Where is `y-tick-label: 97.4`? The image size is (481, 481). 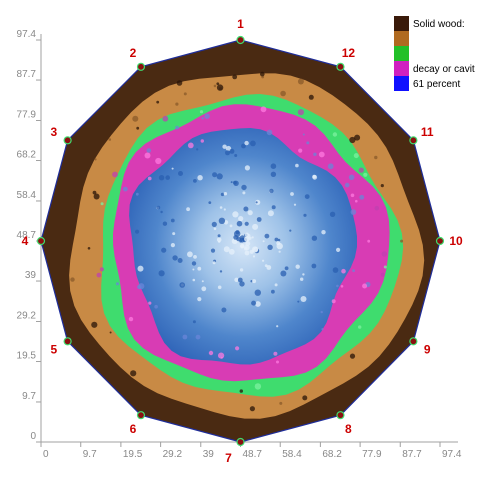 y-tick-label: 97.4 is located at coordinates (27, 34).